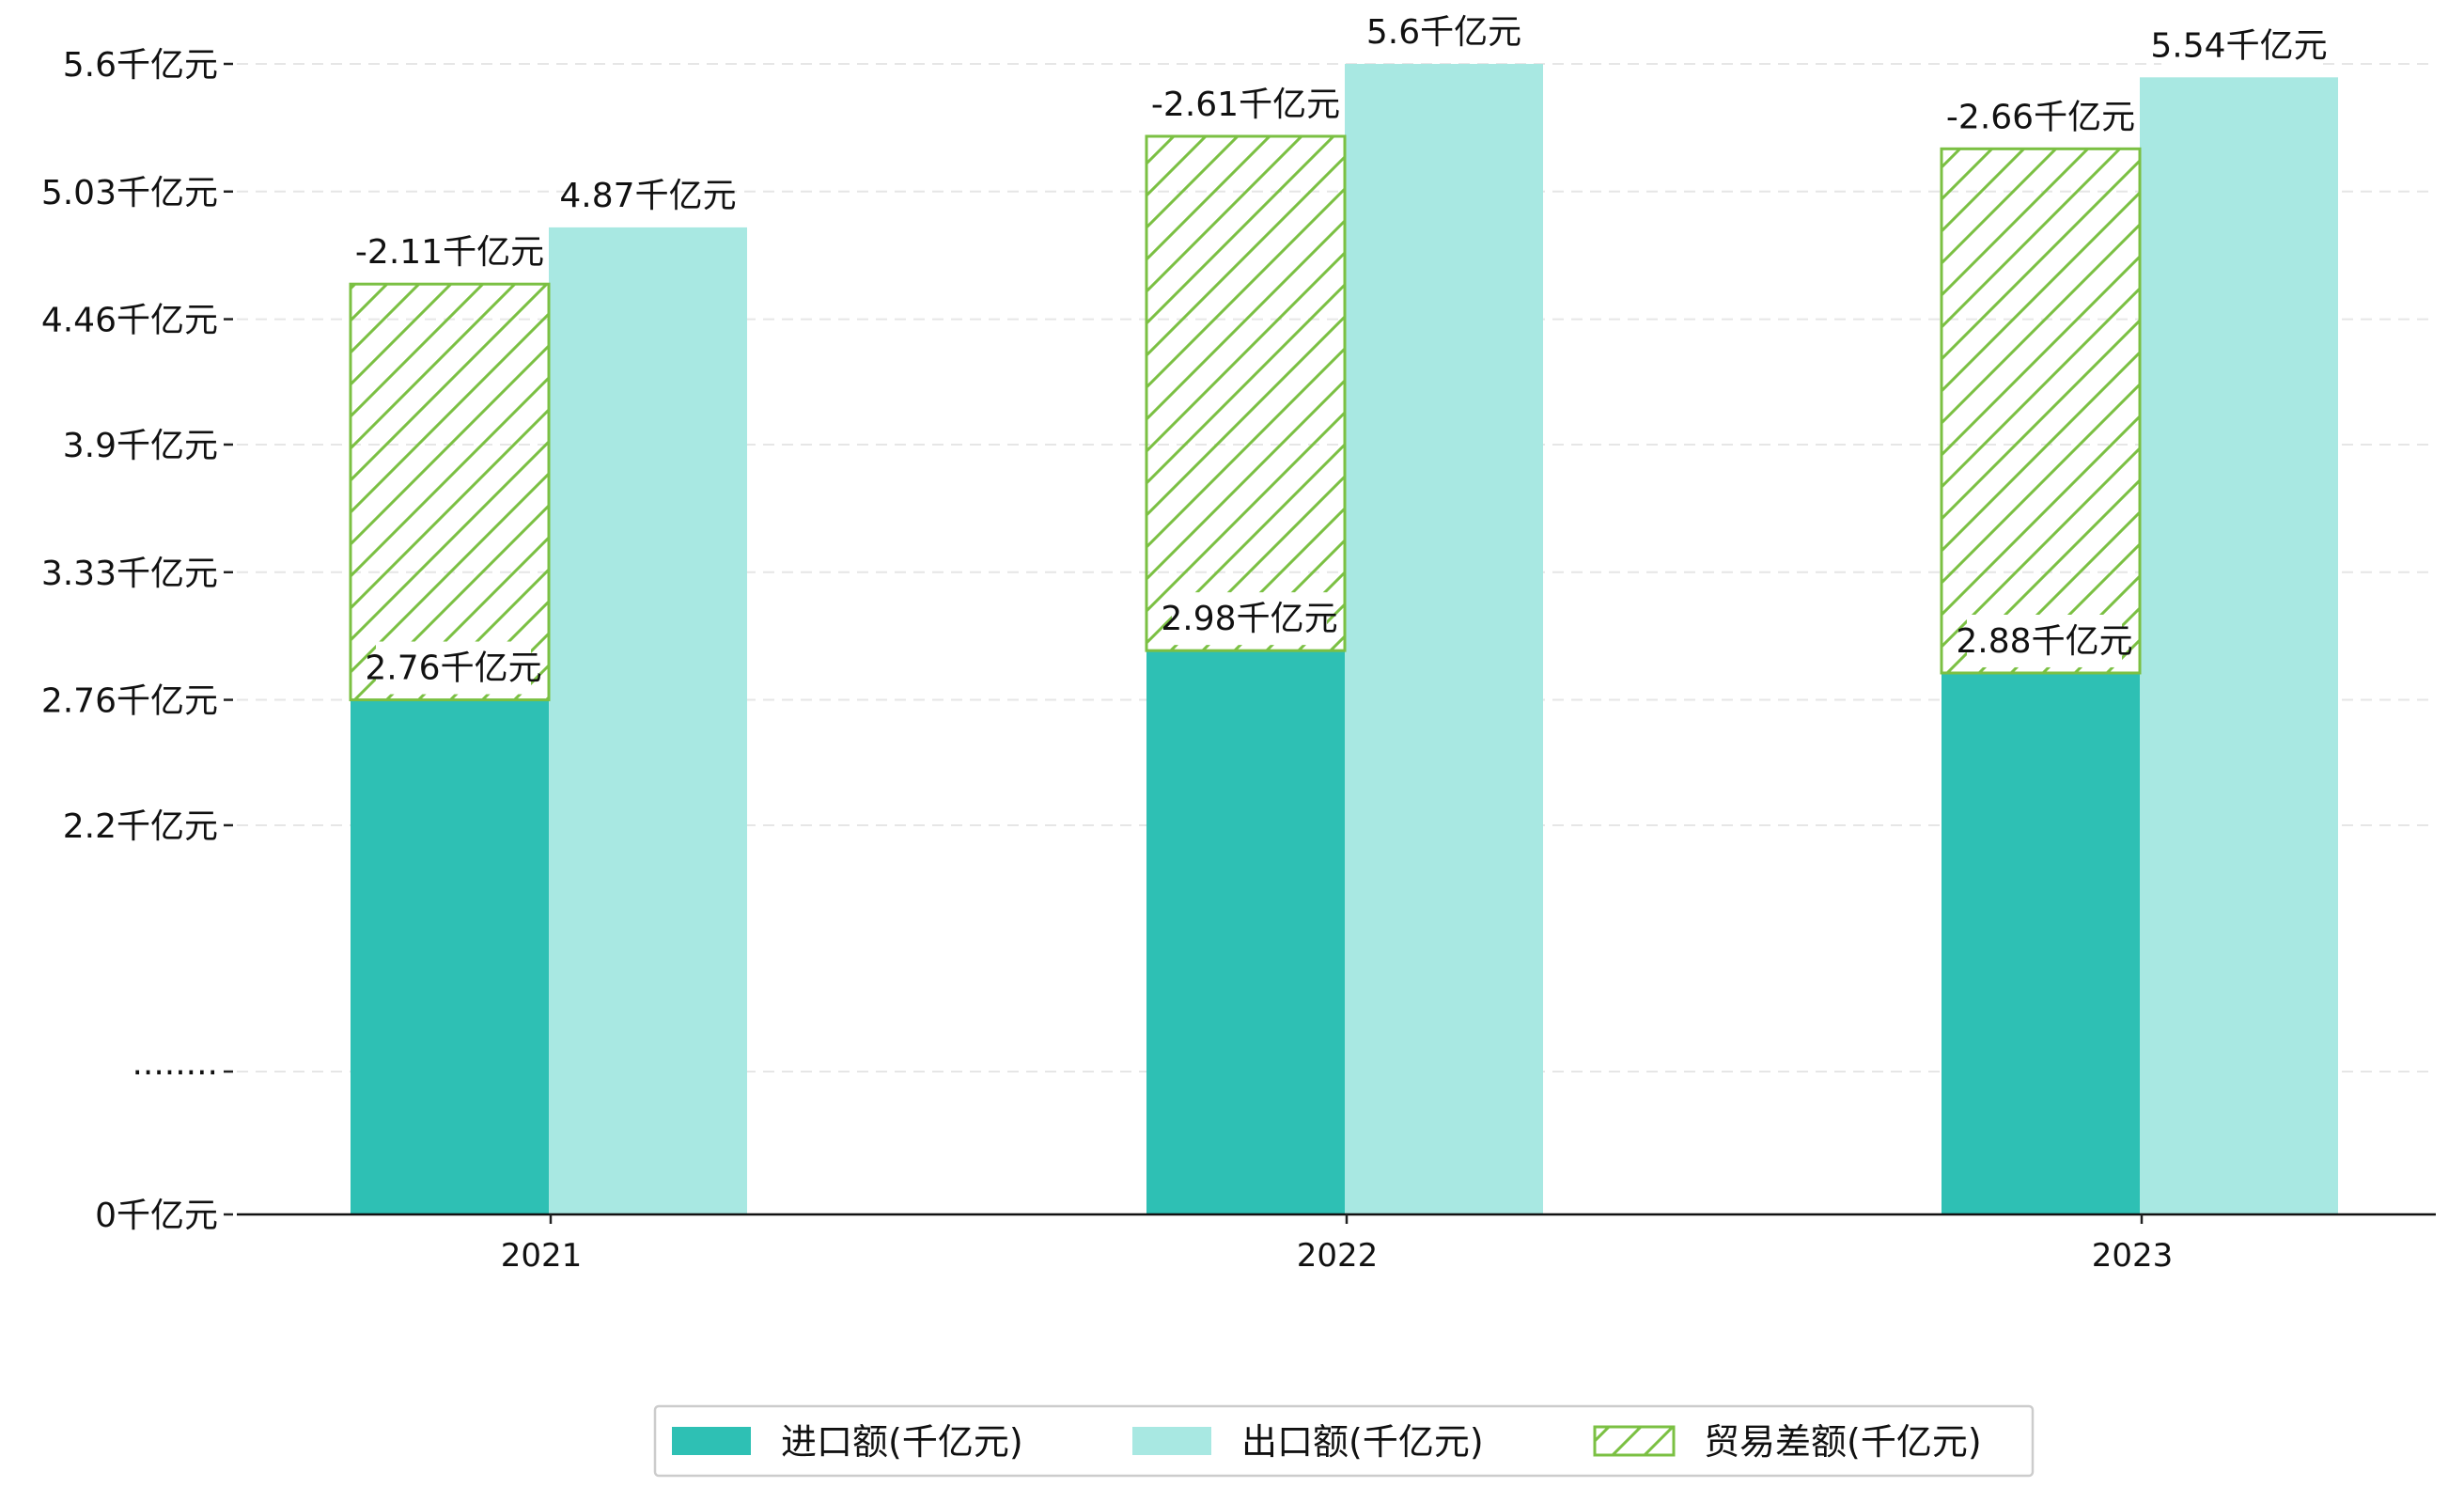  Describe the element at coordinates (129, 574) in the screenshot. I see `ytick-label: 3.33千亿元` at that location.